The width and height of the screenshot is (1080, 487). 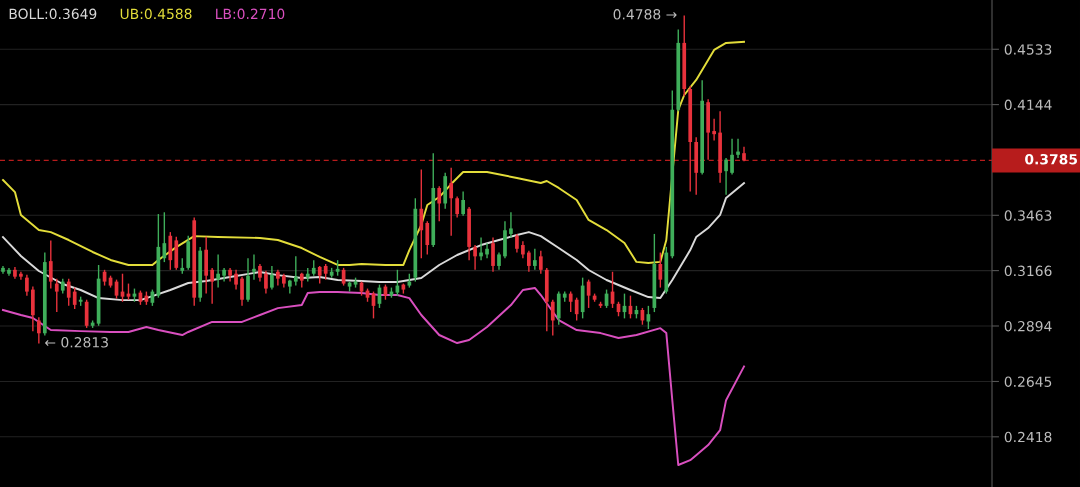 What do you see at coordinates (1028, 215) in the screenshot?
I see `y-tick-label: 0.3463` at bounding box center [1028, 215].